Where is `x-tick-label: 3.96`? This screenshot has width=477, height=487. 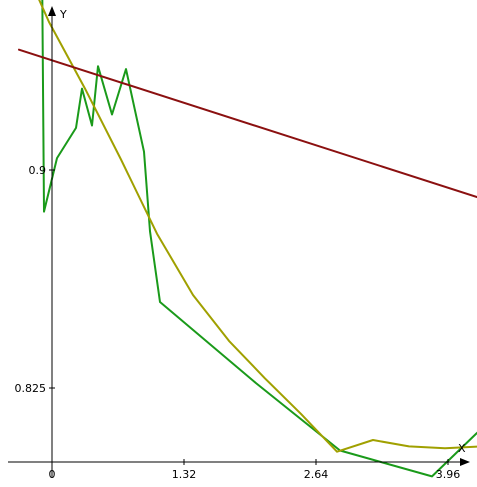 x-tick-label: 3.96 is located at coordinates (448, 474).